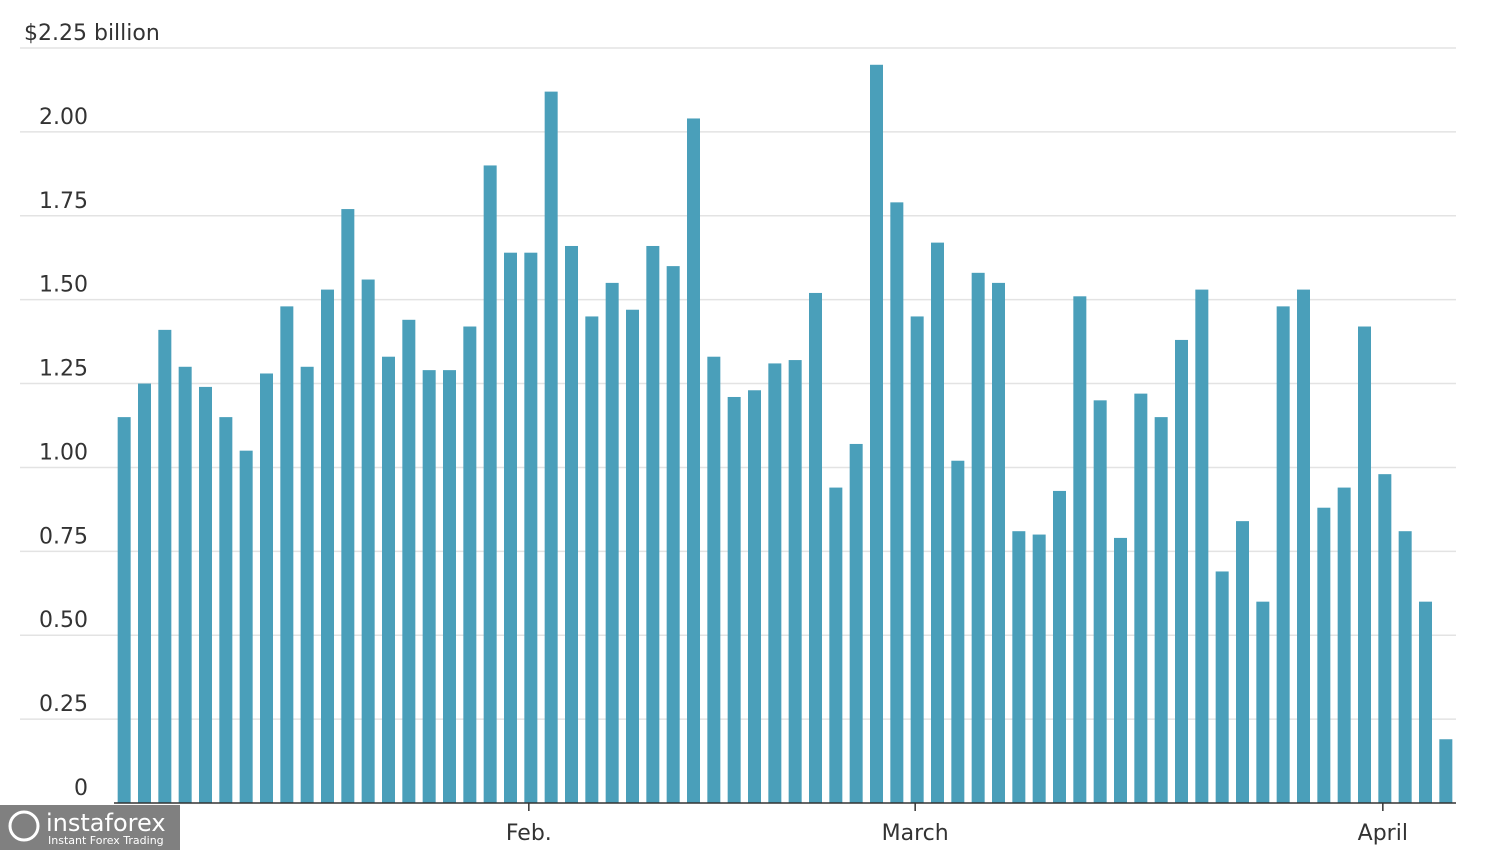 The image size is (1500, 850). Describe the element at coordinates (915, 833) in the screenshot. I see `x-tick-label: March` at that location.